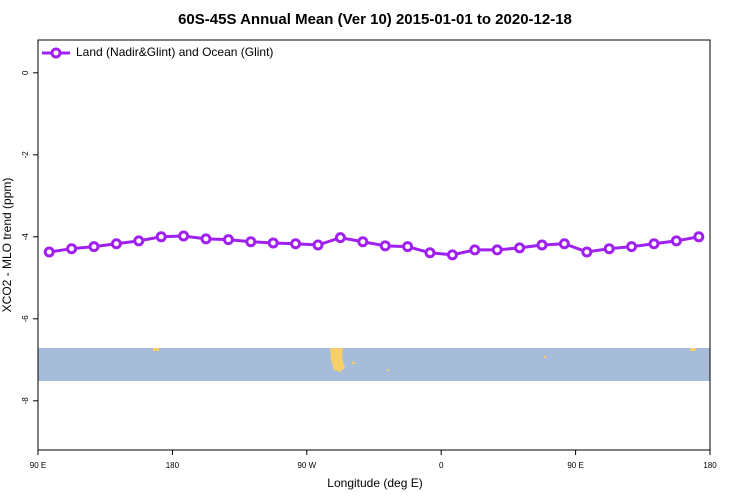 This screenshot has width=750, height=500. I want to click on y-tick-label: -6, so click(25, 319).